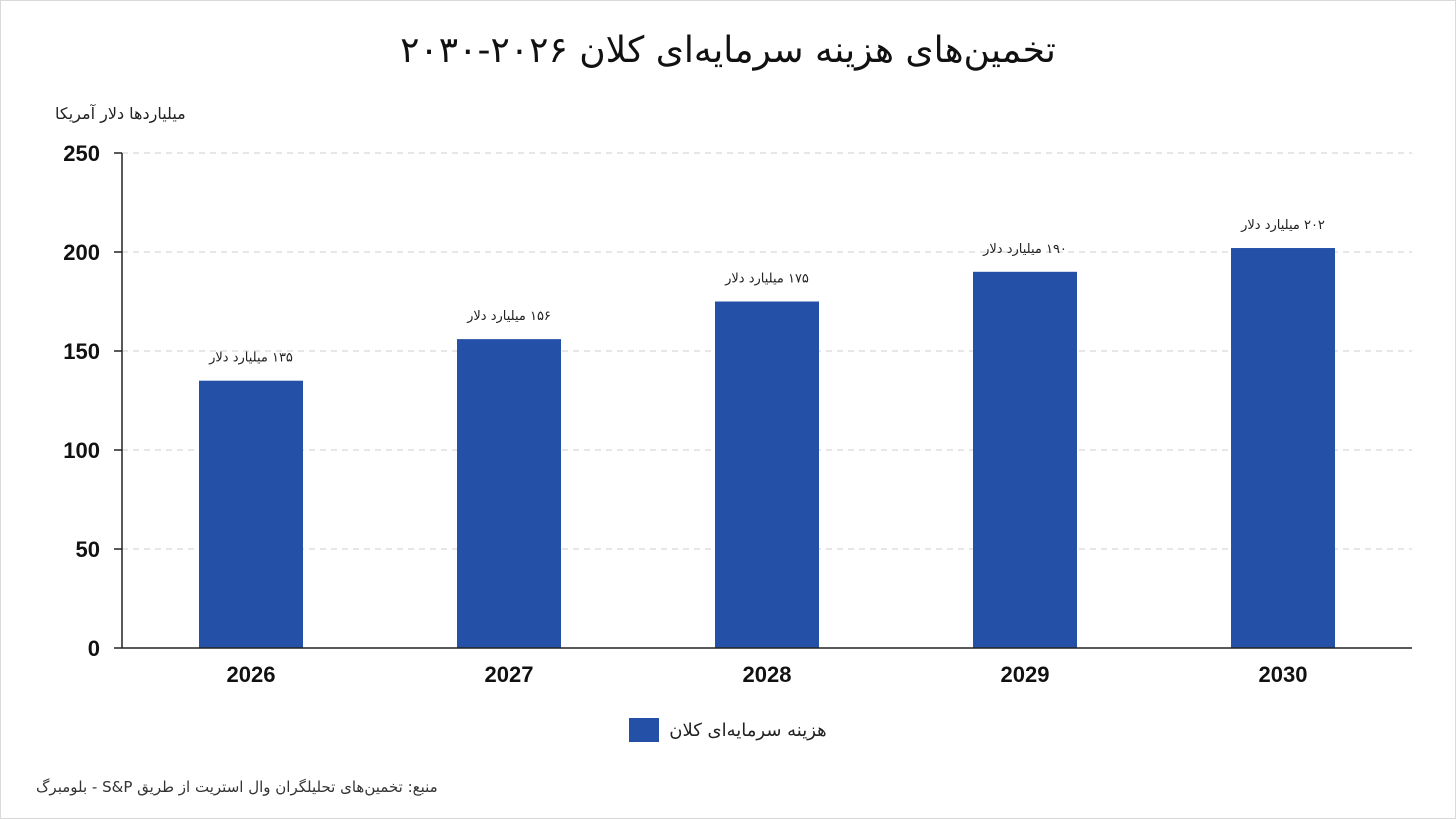 This screenshot has height=819, width=1456. Describe the element at coordinates (81, 153) in the screenshot. I see `y-tick-label: 250` at that location.